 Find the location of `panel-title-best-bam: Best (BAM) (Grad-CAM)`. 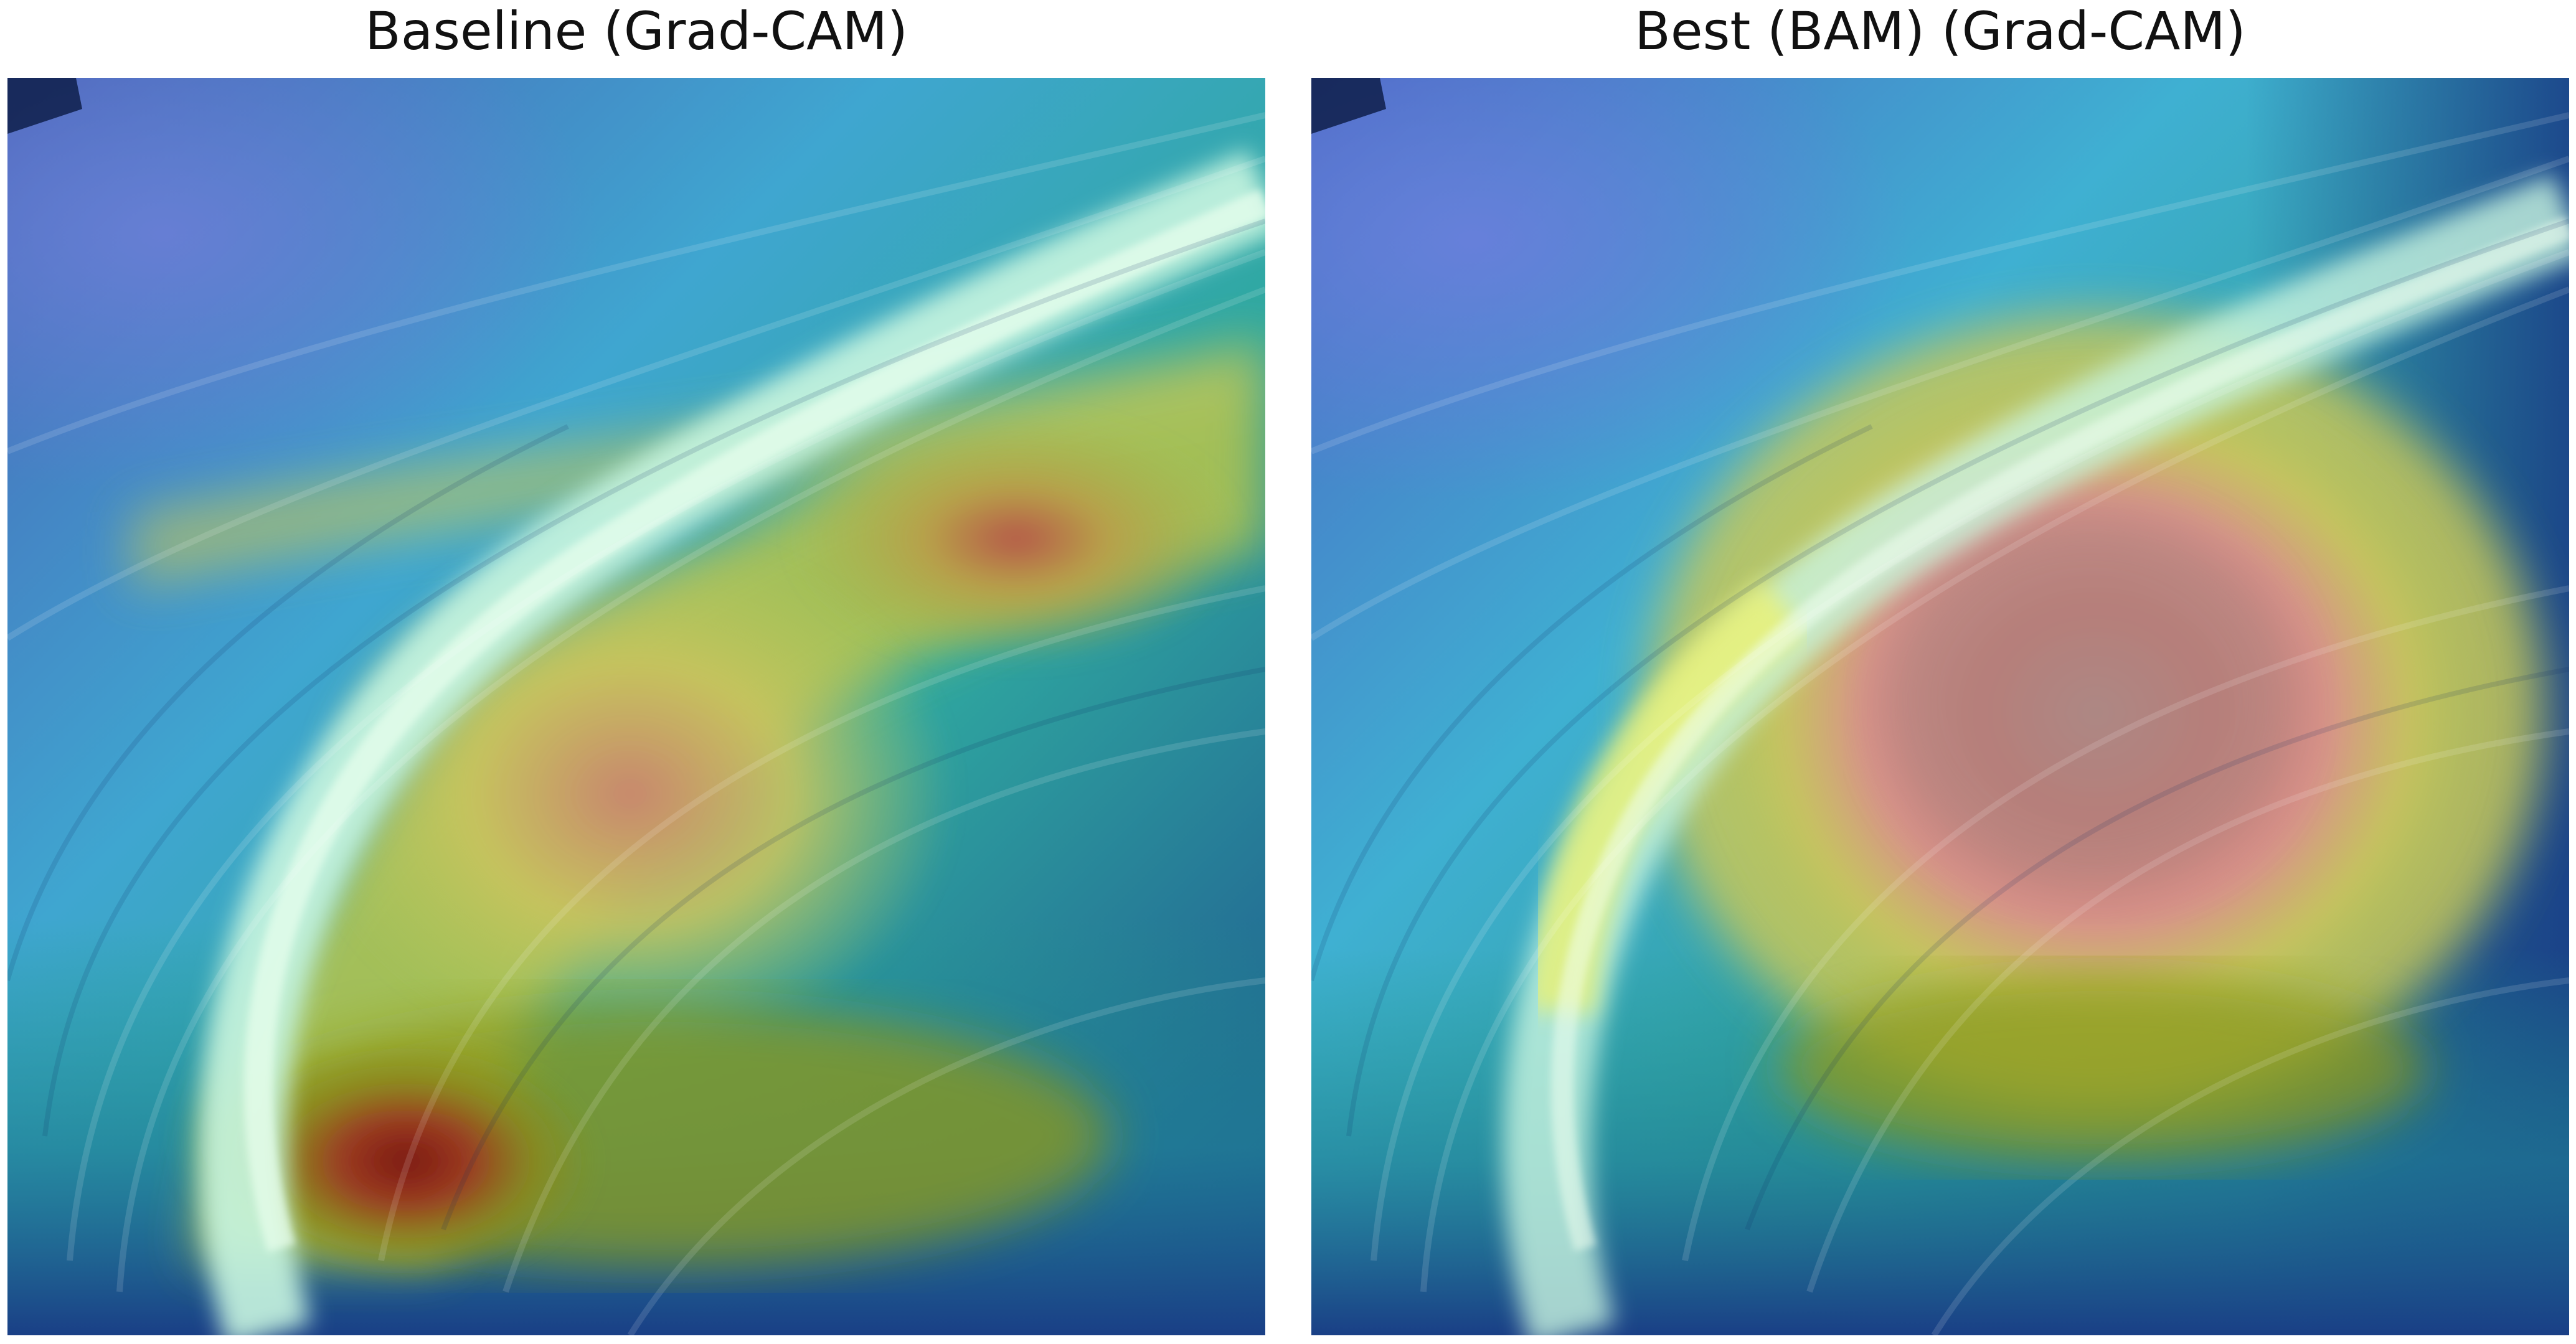

panel-title-best-bam: Best (BAM) (Grad-CAM) is located at coordinates (1940, 31).